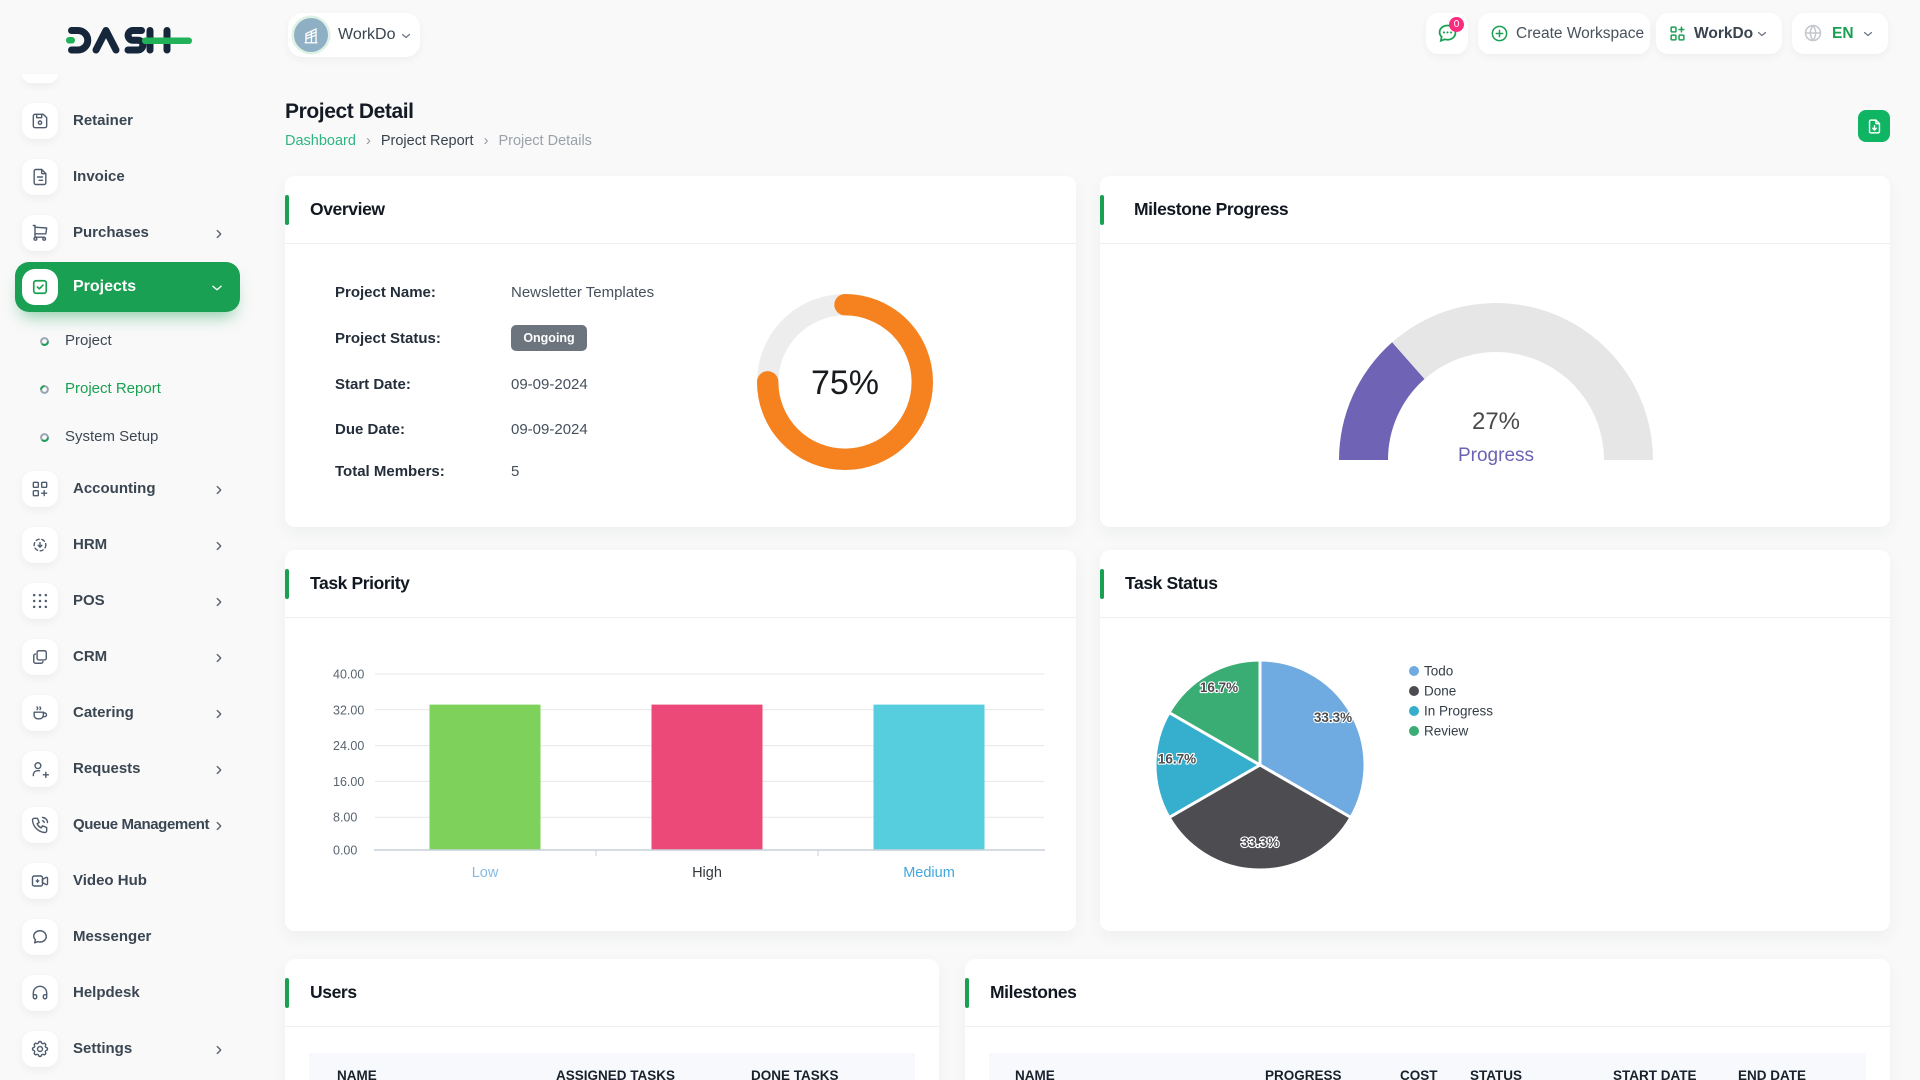  Describe the element at coordinates (345, 818) in the screenshot. I see `svg-text: 8.00` at that location.